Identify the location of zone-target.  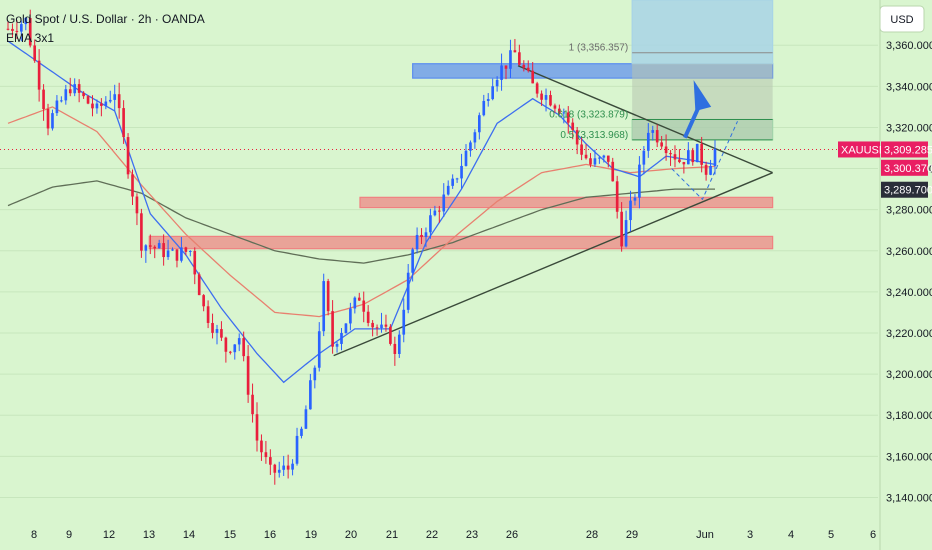
(702, 32).